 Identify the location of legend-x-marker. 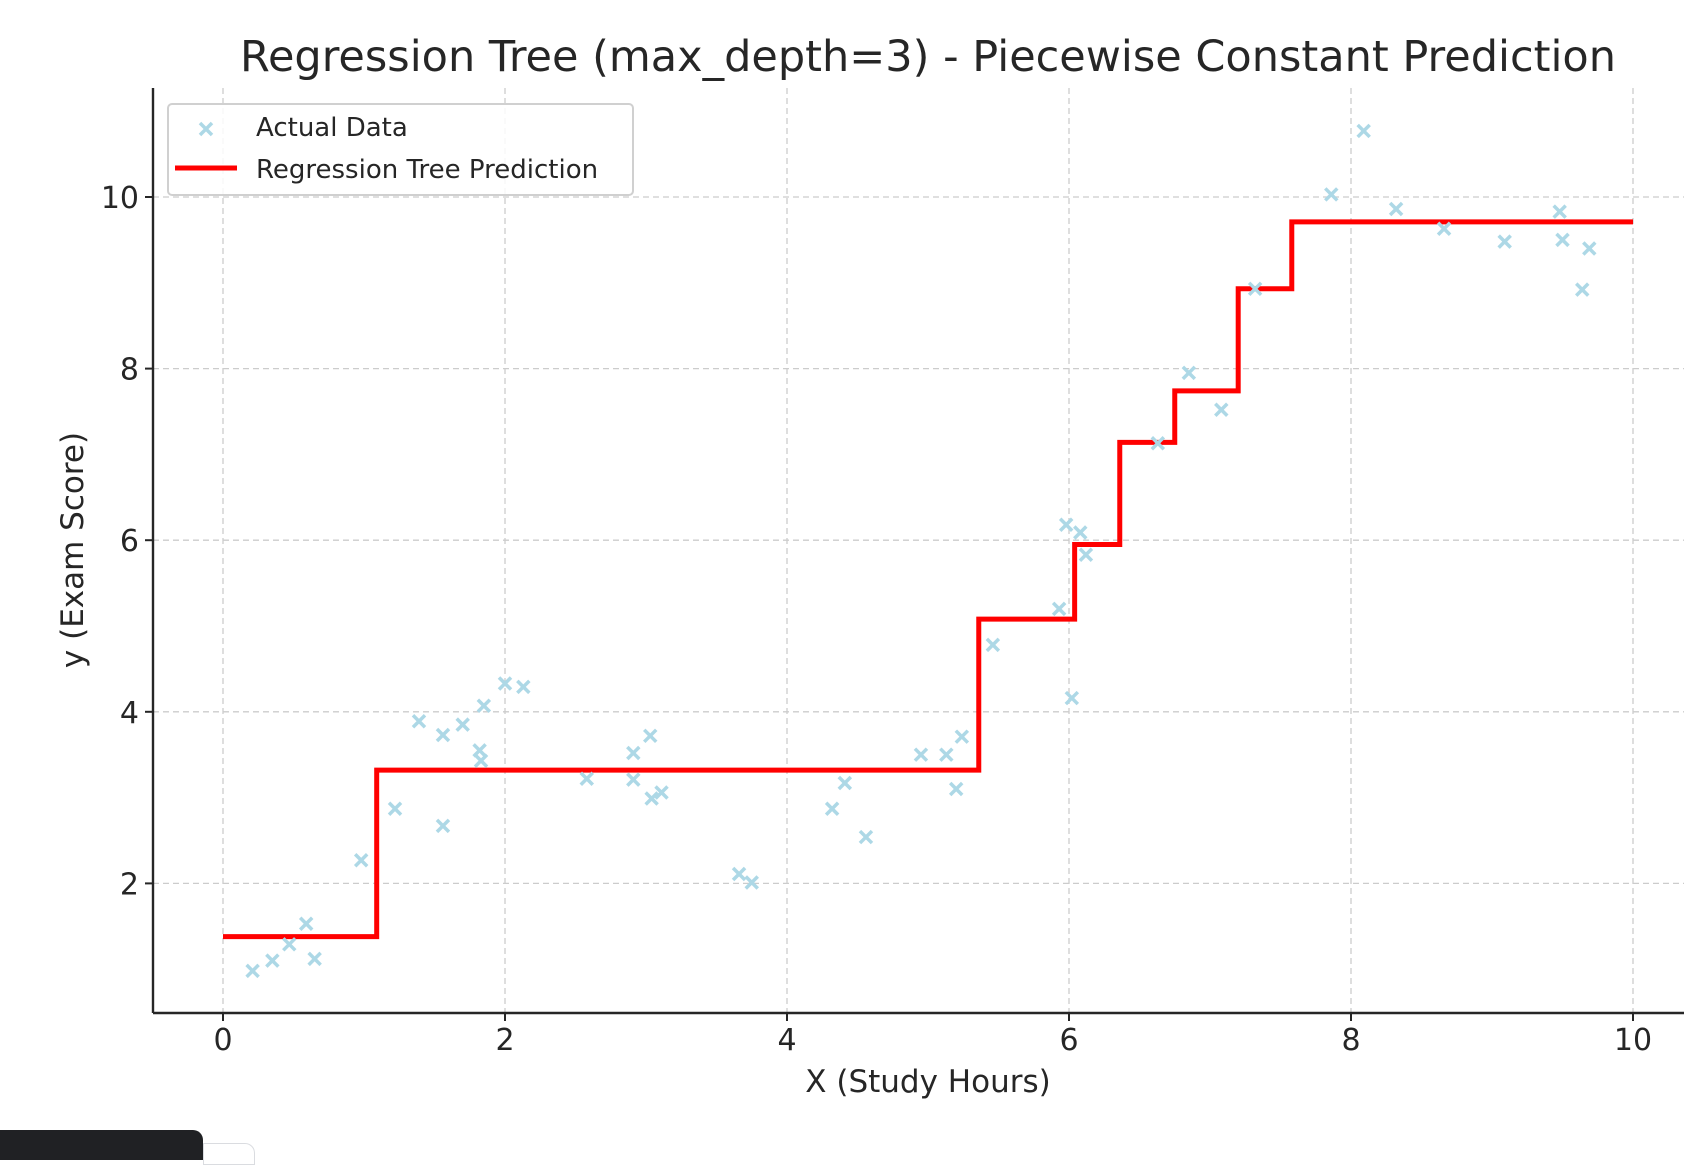
(206, 129).